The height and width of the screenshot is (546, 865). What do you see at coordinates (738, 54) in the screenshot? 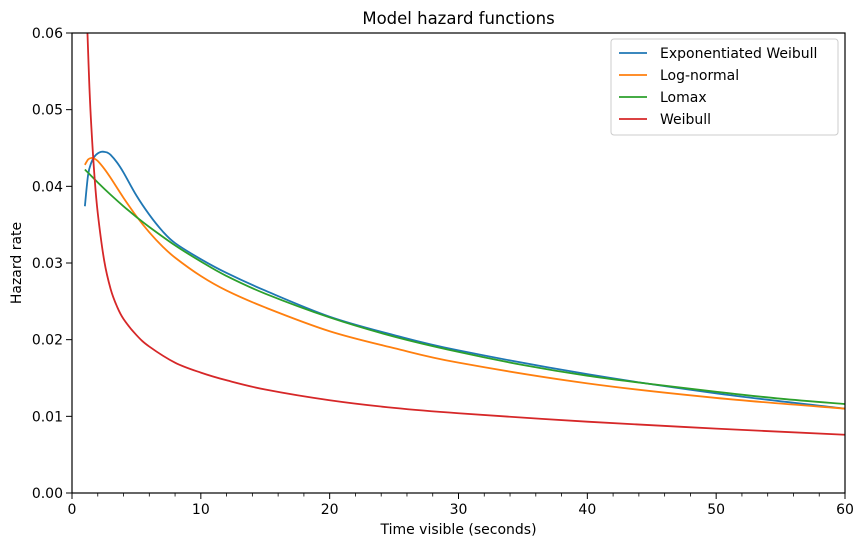
I see `legend-label-exponentiated-weibull: Exponentiated Weibull` at bounding box center [738, 54].